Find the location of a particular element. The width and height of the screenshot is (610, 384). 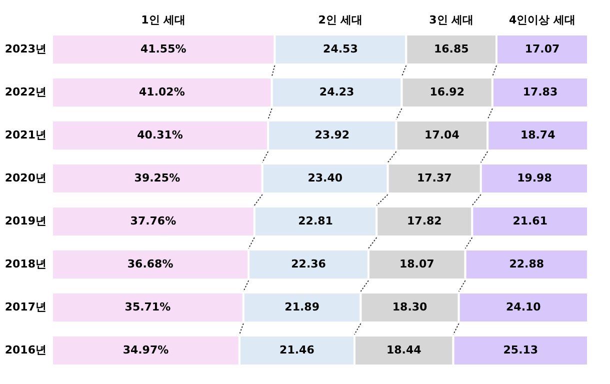

data-label: 18.07 is located at coordinates (416, 264).